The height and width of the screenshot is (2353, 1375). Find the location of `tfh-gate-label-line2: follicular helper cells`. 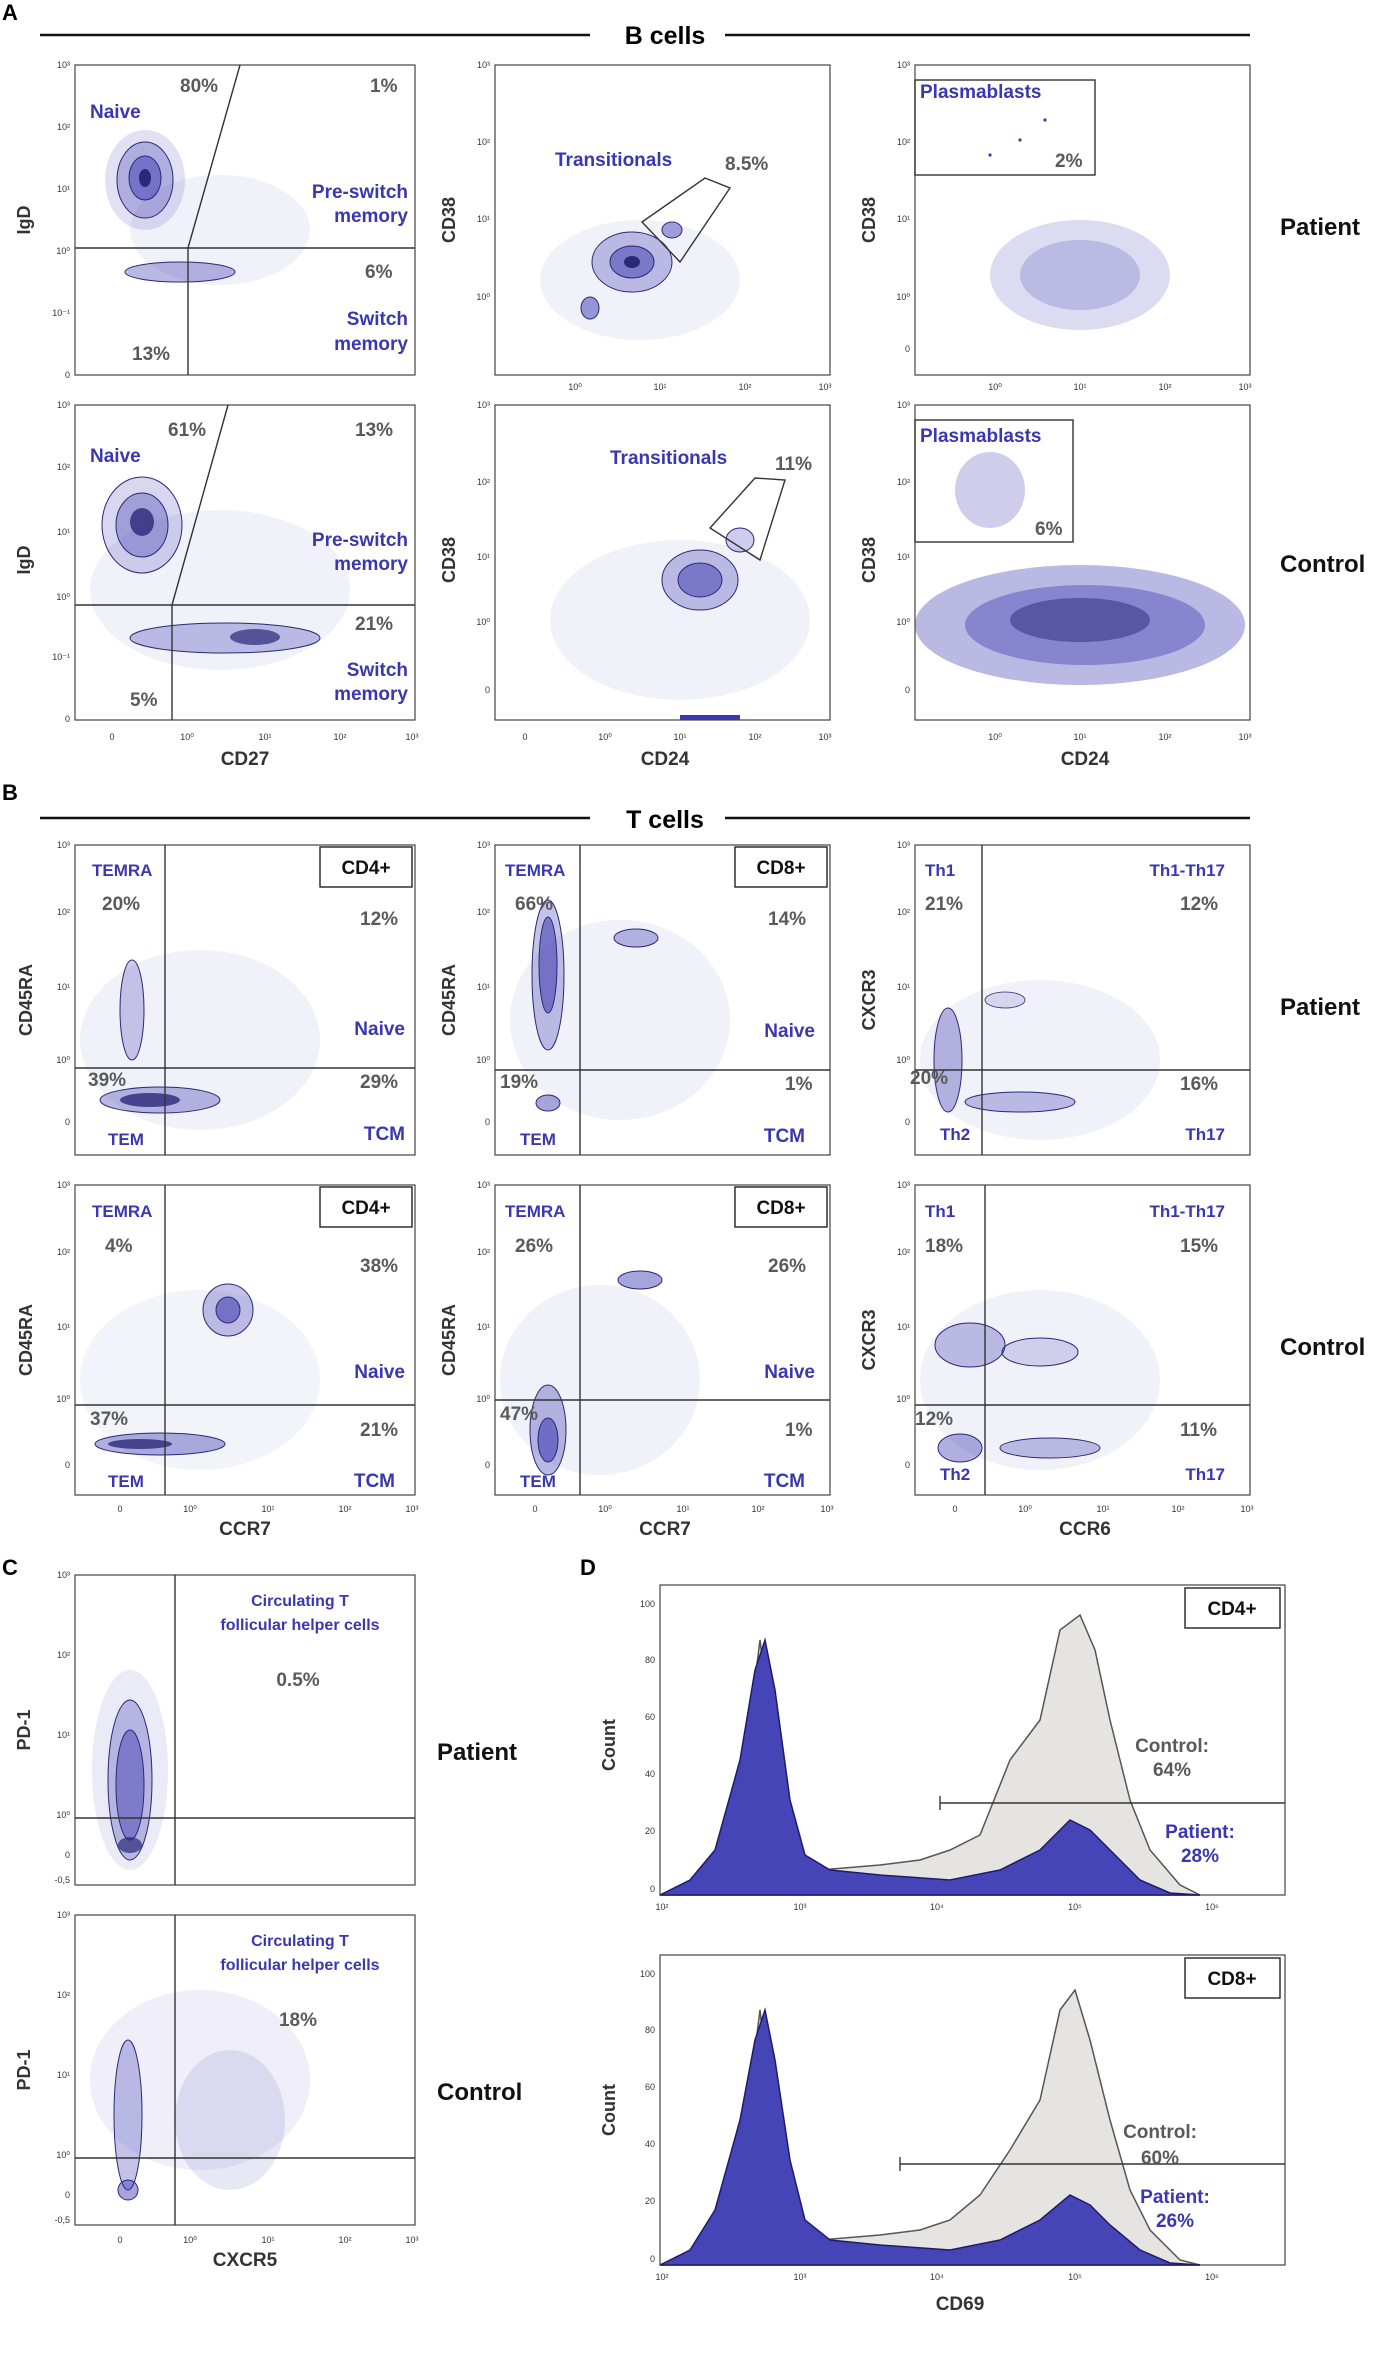

tfh-gate-label-line2: follicular helper cells is located at coordinates (299, 1625).